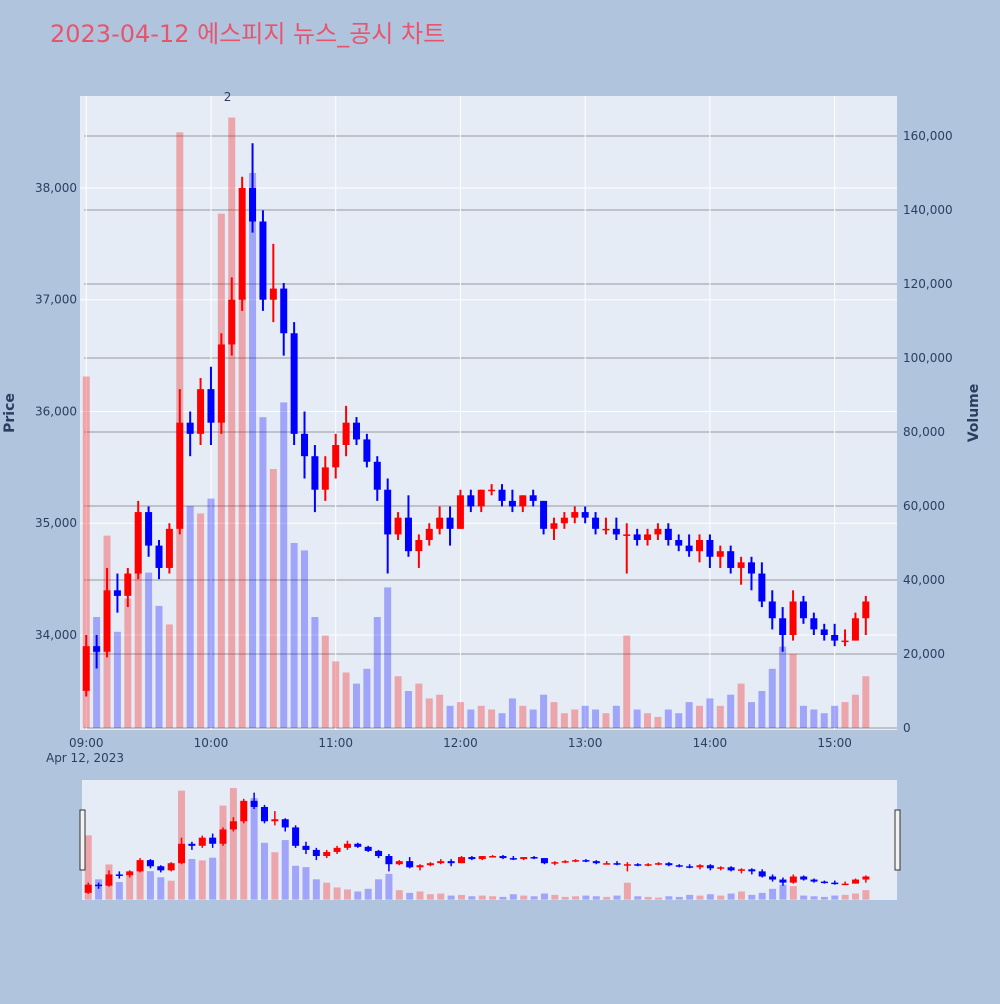 The image size is (1000, 1004). I want to click on y-tick-label: 36,000, so click(56, 411).